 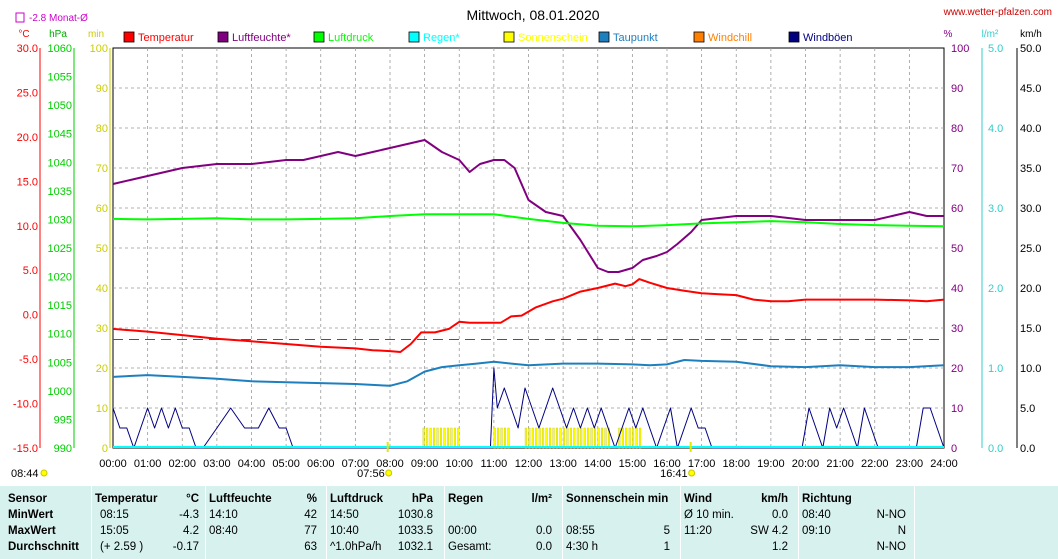 What do you see at coordinates (415, 531) in the screenshot?
I see `table-cell: 1033.5` at bounding box center [415, 531].